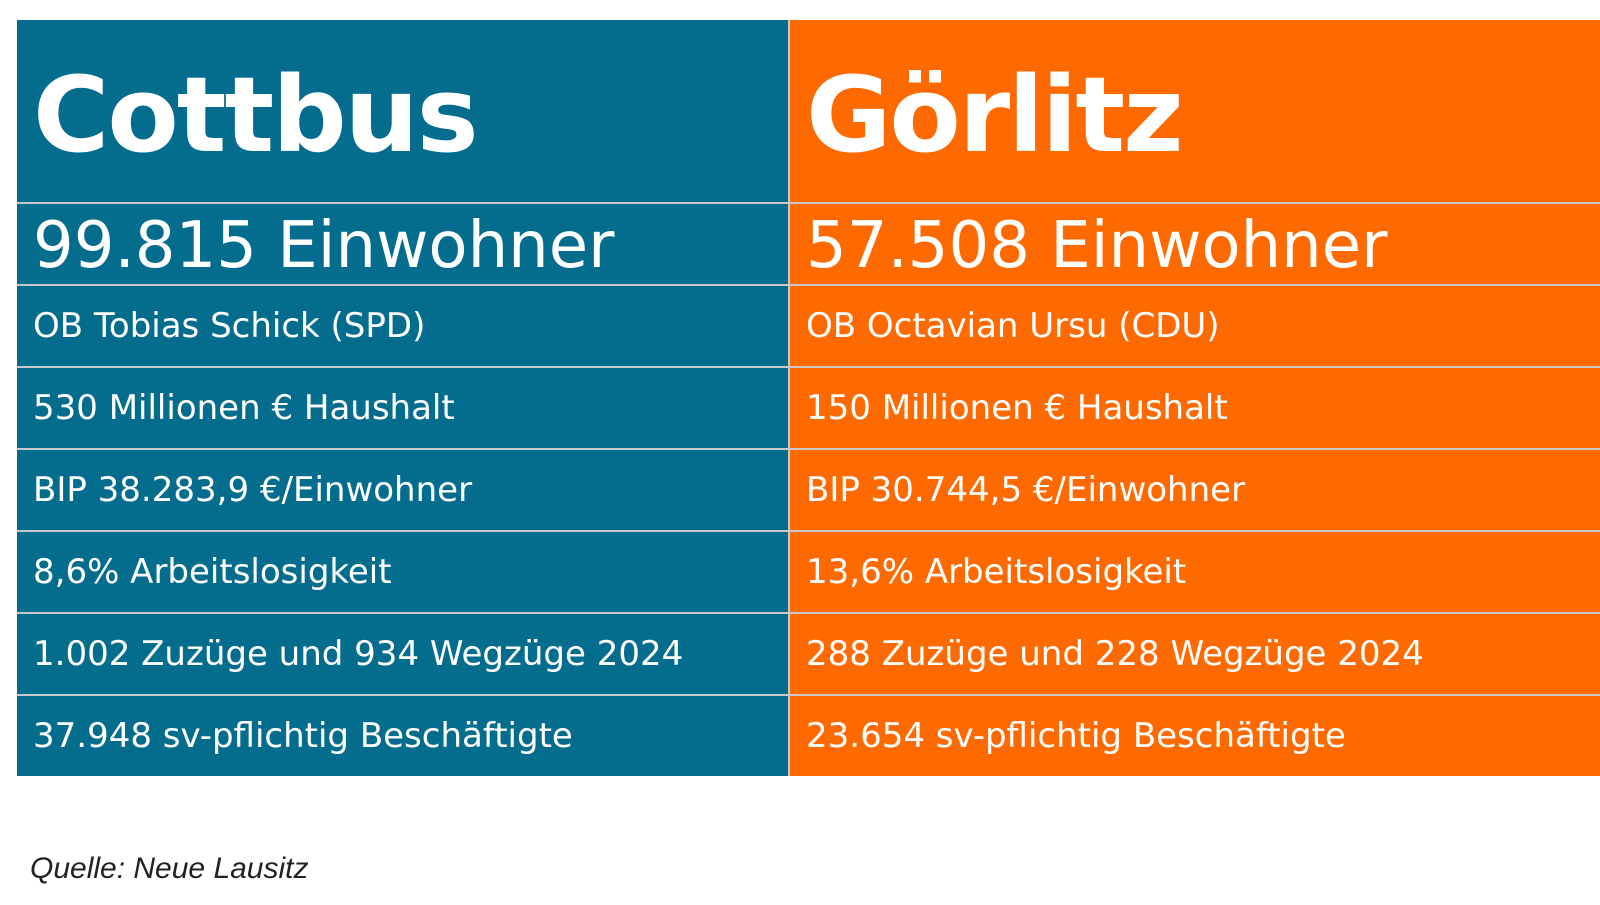 This screenshot has width=1600, height=905. I want to click on goerlitz-title: Görlitz, so click(1195, 111).